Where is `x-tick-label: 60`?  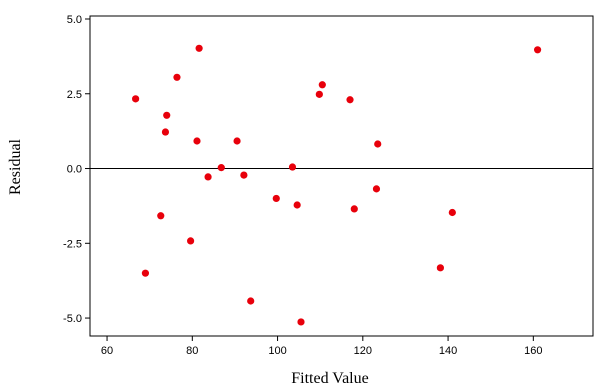 x-tick-label: 60 is located at coordinates (107, 351).